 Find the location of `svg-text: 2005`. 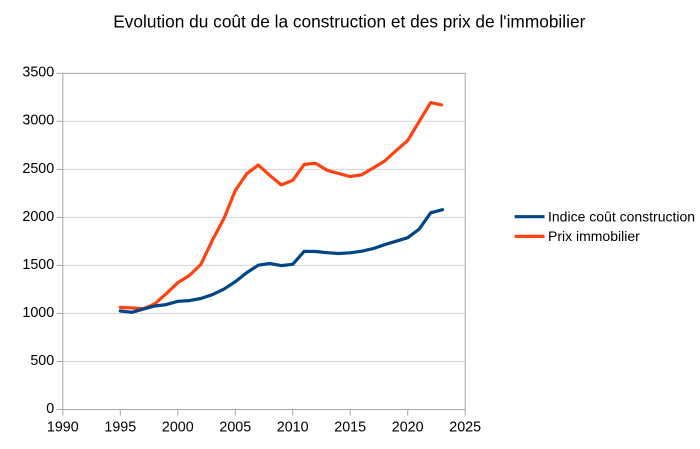

svg-text: 2005 is located at coordinates (235, 428).